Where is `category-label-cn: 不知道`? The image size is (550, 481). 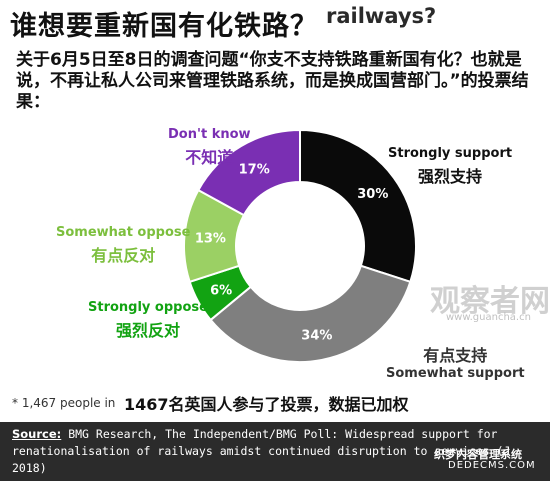
category-label-cn: 不知道 is located at coordinates (209, 157).